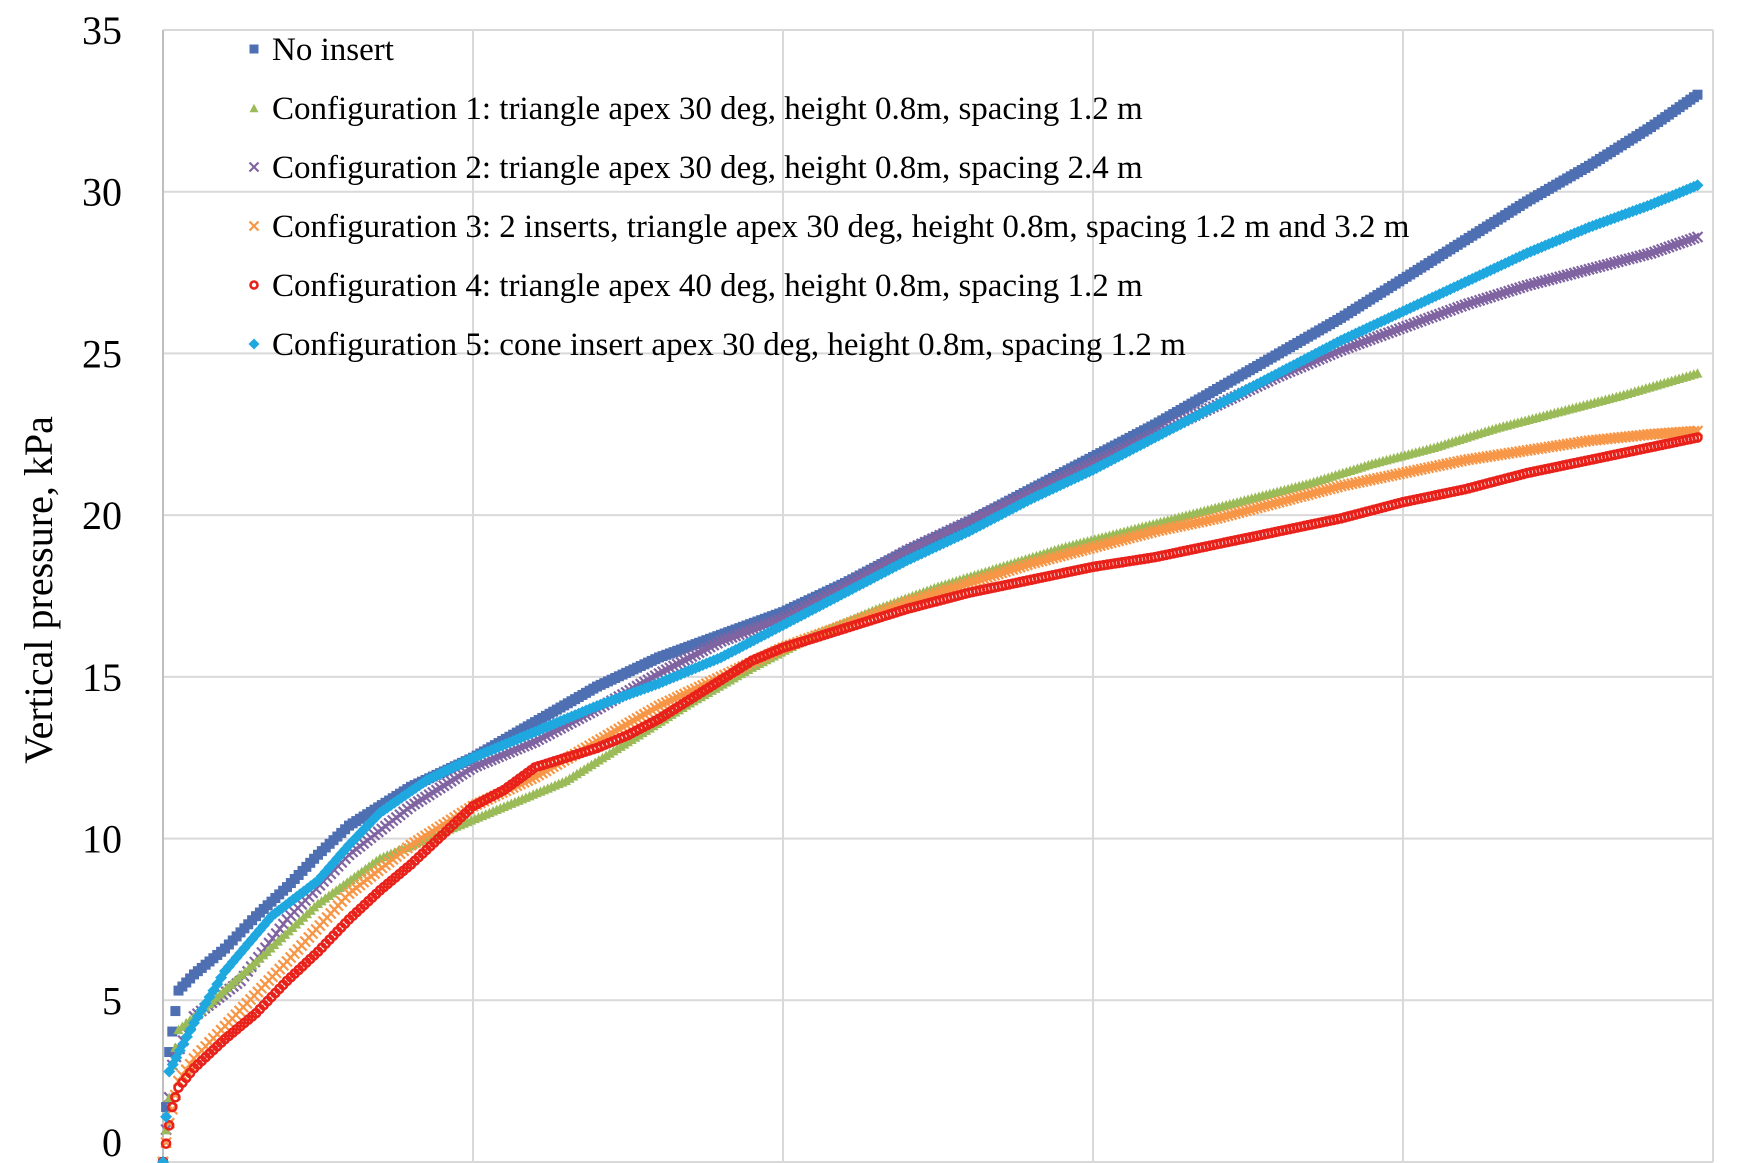 The image size is (1737, 1163). What do you see at coordinates (102, 192) in the screenshot?
I see `y-tick-label: 30` at bounding box center [102, 192].